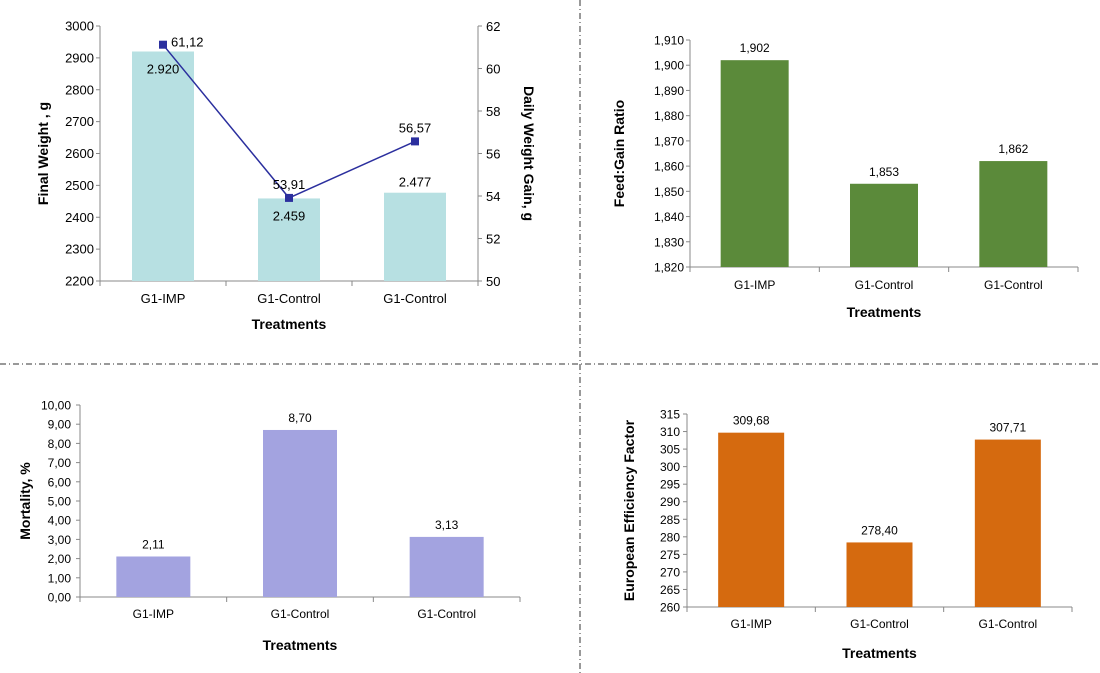  What do you see at coordinates (493, 111) in the screenshot?
I see `secondary-y-tick-label: 58` at bounding box center [493, 111].